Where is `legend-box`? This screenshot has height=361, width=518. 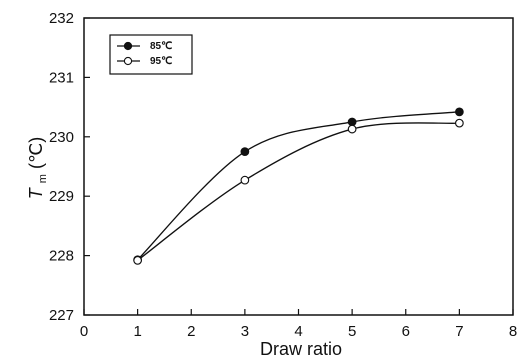
legend-box is located at coordinates (151, 54).